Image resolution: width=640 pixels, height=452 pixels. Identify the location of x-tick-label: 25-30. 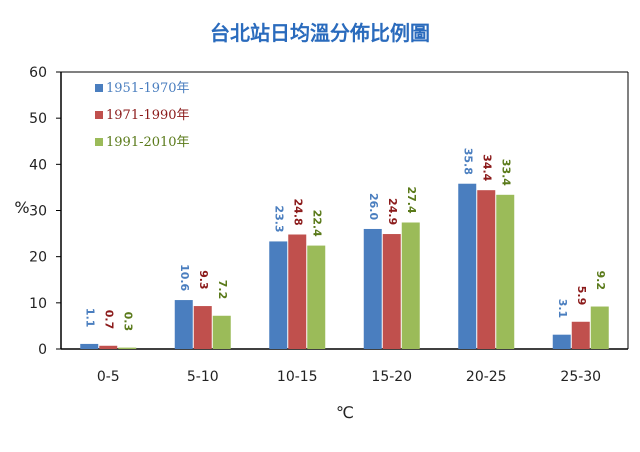
(580, 377).